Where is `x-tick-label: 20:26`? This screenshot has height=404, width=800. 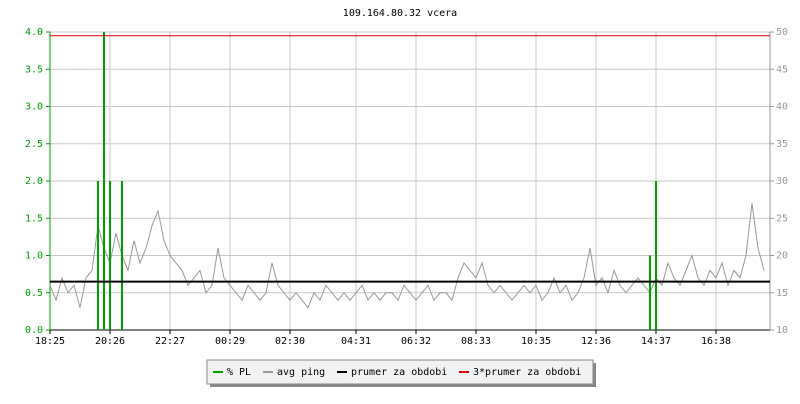
x-tick-label: 20:26 is located at coordinates (110, 341).